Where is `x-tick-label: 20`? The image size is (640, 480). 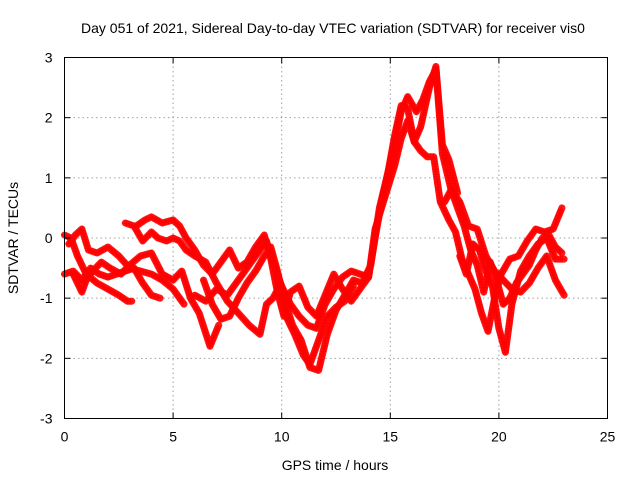 x-tick-label: 20 is located at coordinates (499, 437).